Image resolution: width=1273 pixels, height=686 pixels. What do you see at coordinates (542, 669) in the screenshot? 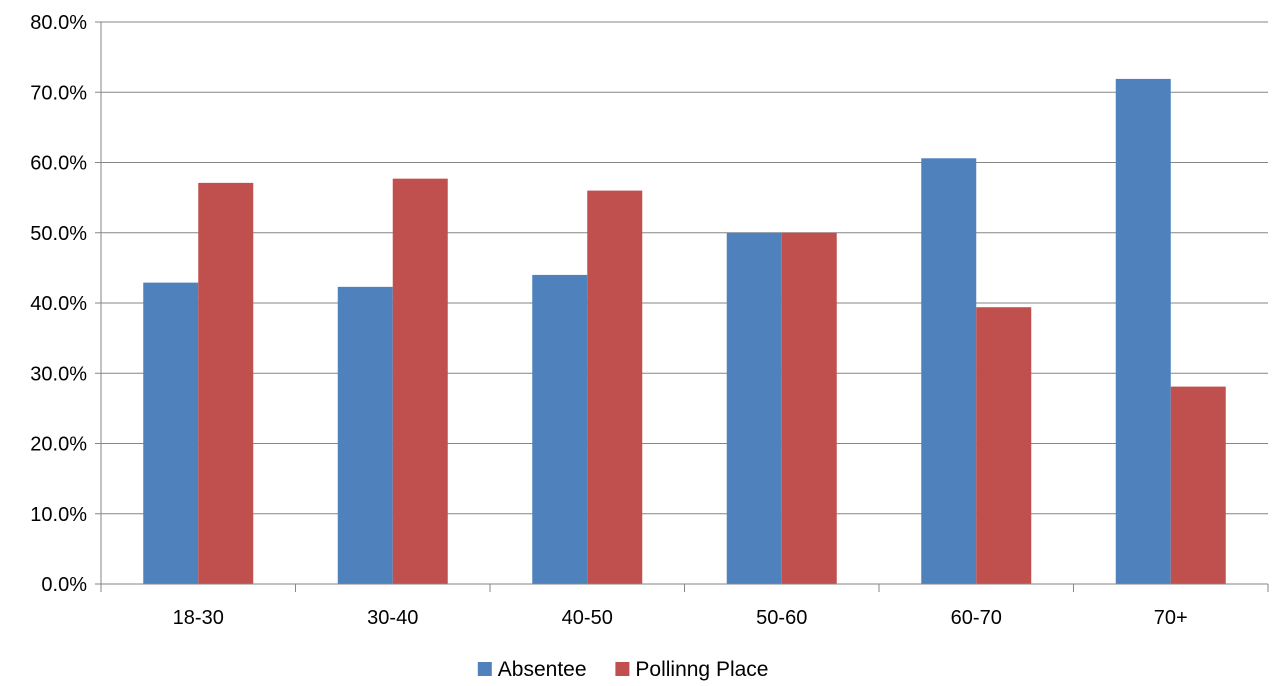
I see `legend-label: Absentee` at bounding box center [542, 669].